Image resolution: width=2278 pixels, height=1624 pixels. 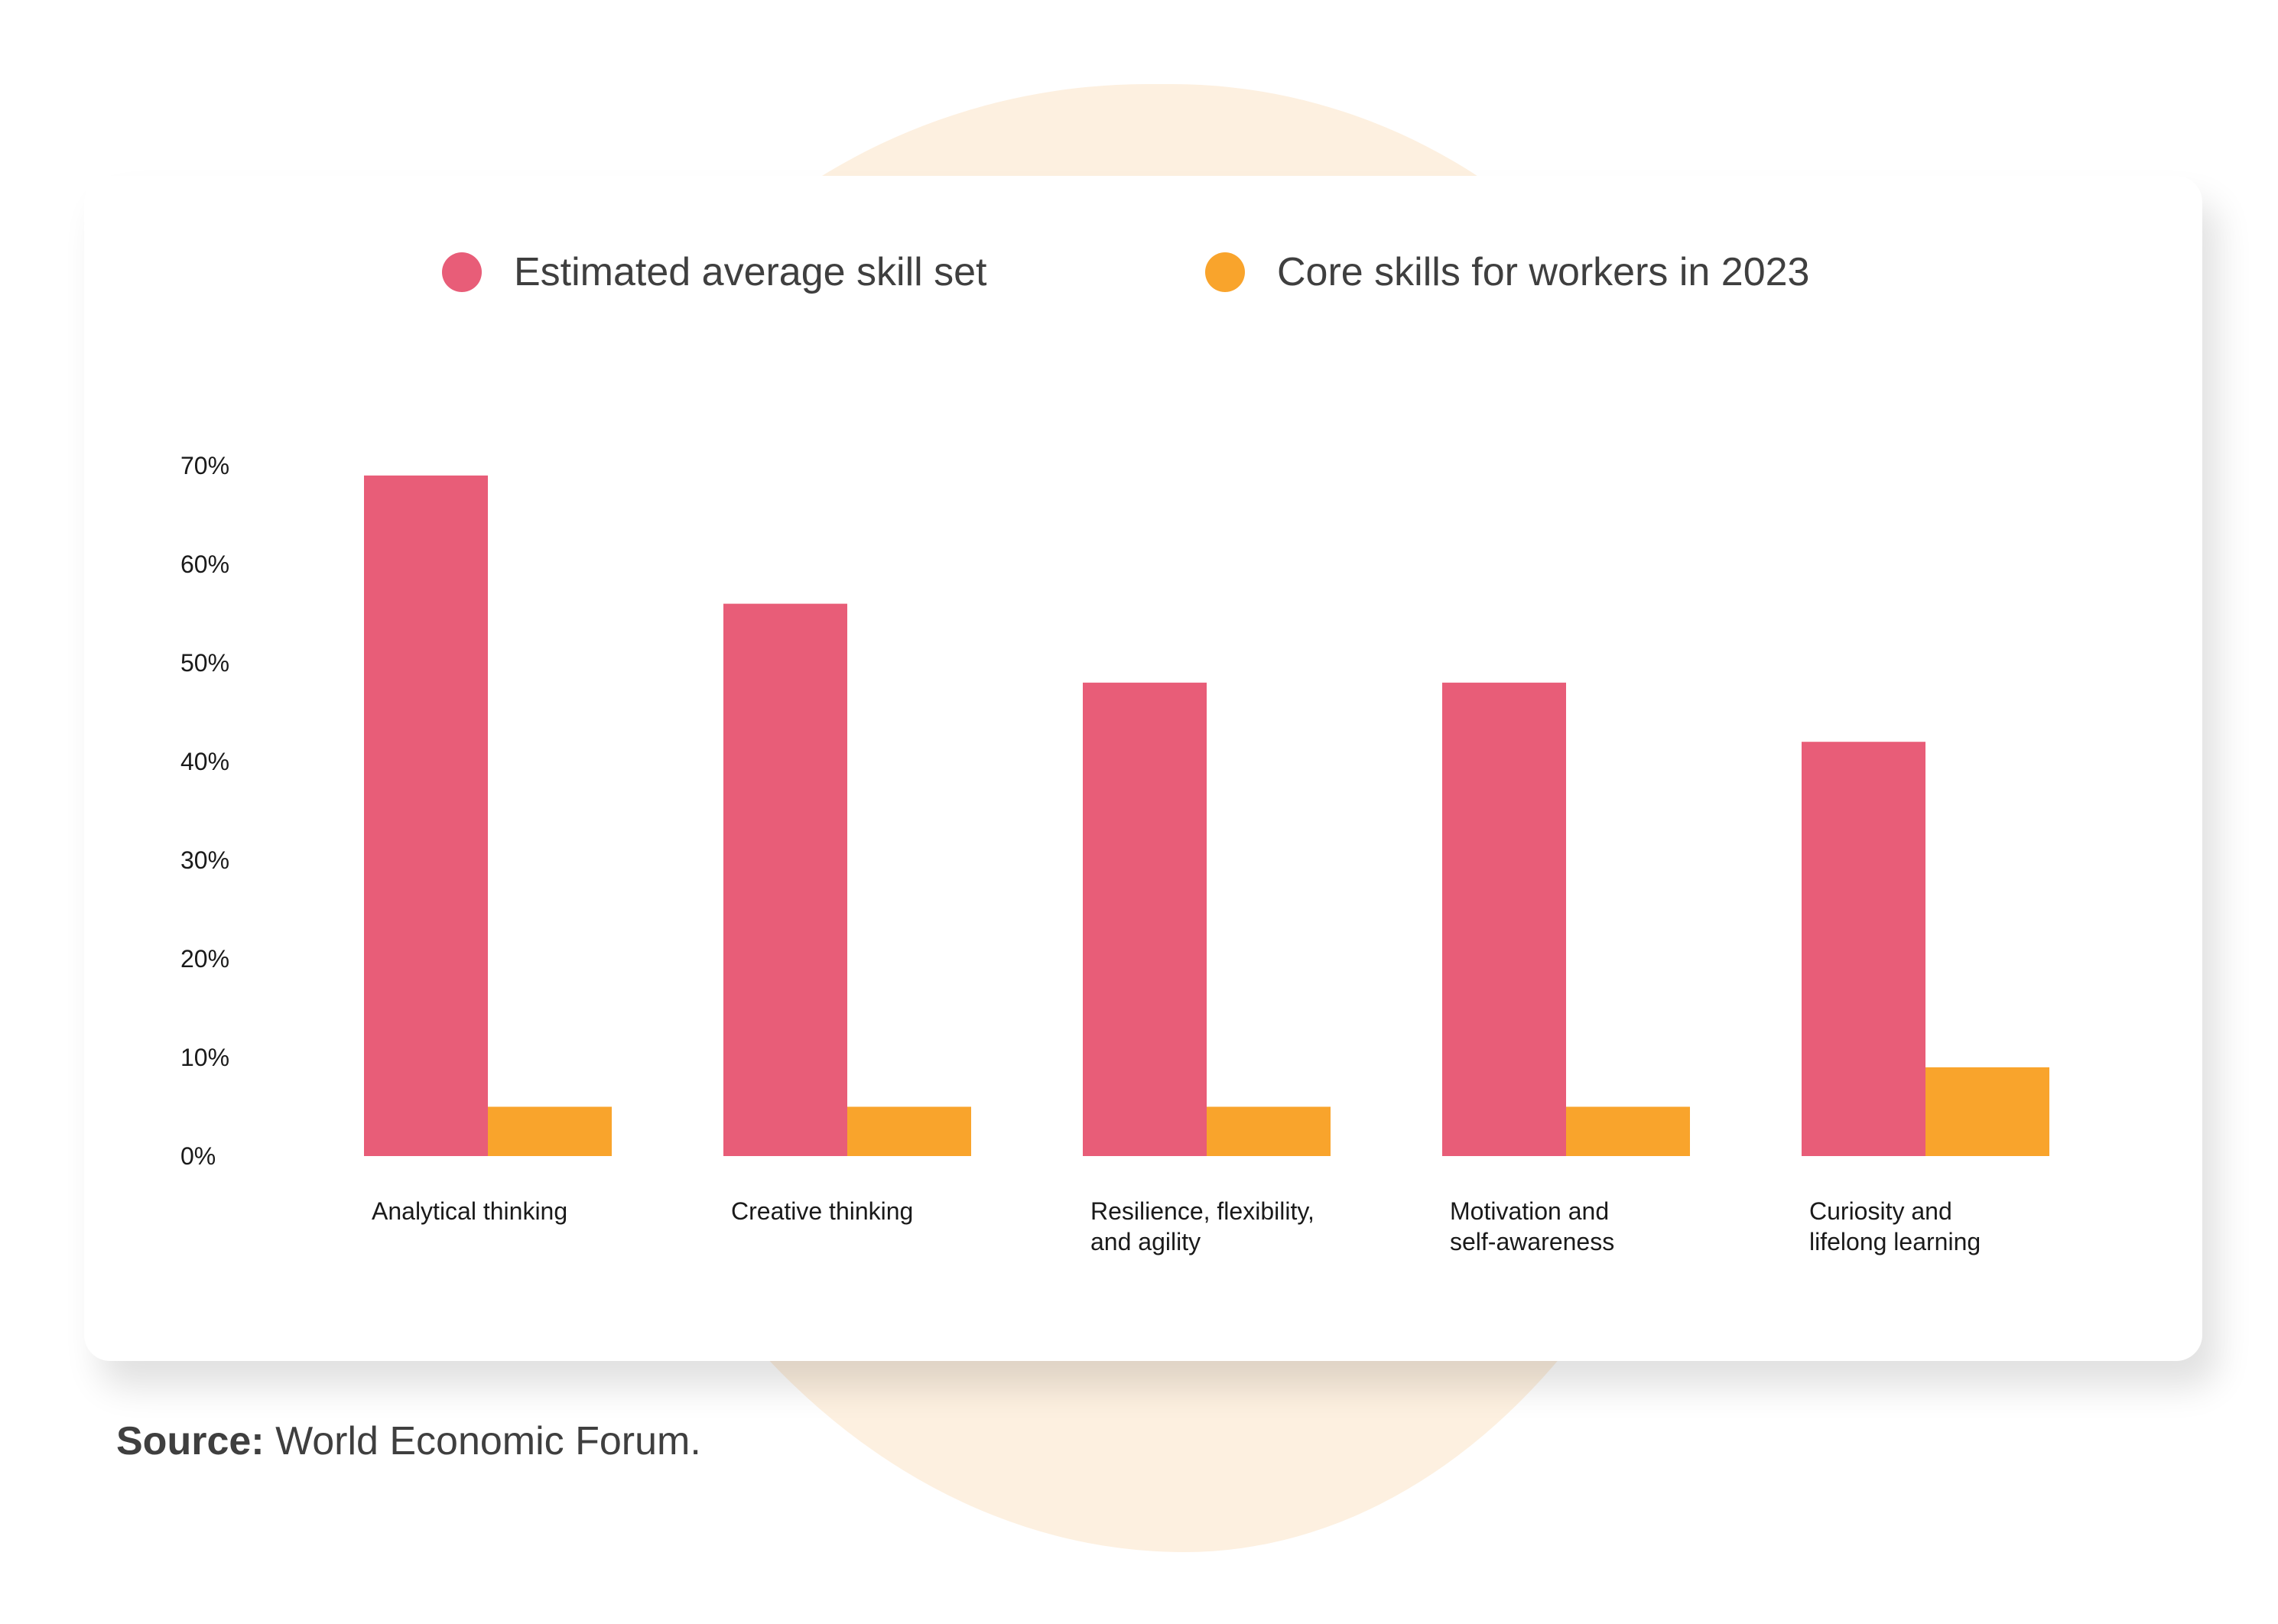 I want to click on x-category-label-line: Resilience, flexibility,, so click(x=1202, y=1211).